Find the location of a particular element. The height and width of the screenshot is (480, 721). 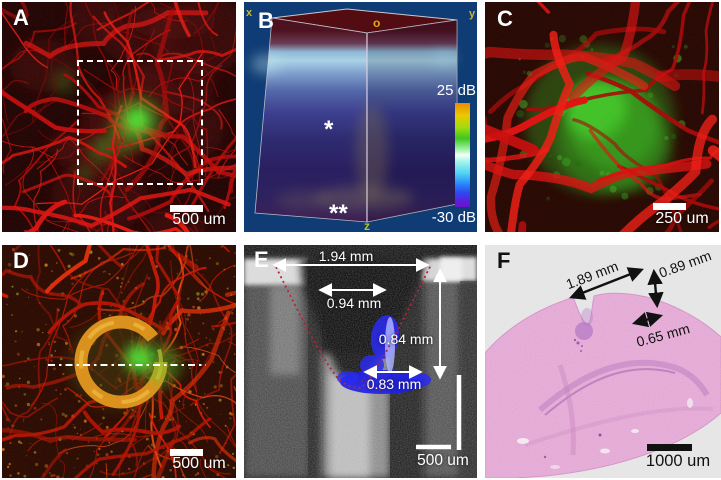

panel-label: F is located at coordinates (504, 260).